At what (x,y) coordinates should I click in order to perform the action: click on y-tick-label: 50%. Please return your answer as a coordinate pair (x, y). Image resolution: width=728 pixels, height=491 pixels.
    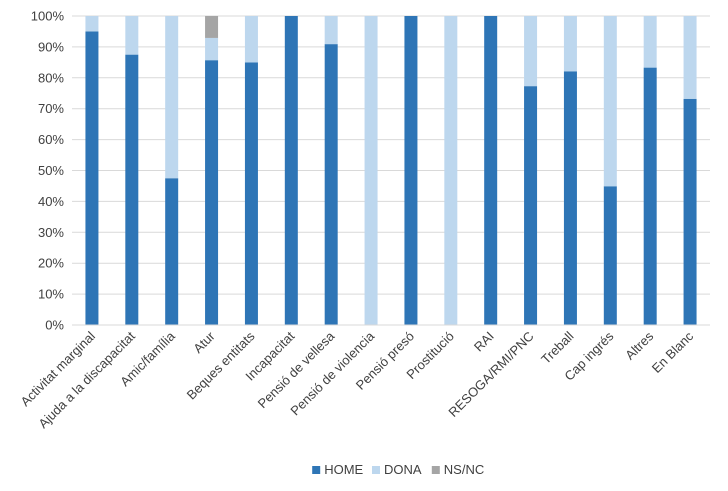
    Looking at the image, I should click on (51, 170).